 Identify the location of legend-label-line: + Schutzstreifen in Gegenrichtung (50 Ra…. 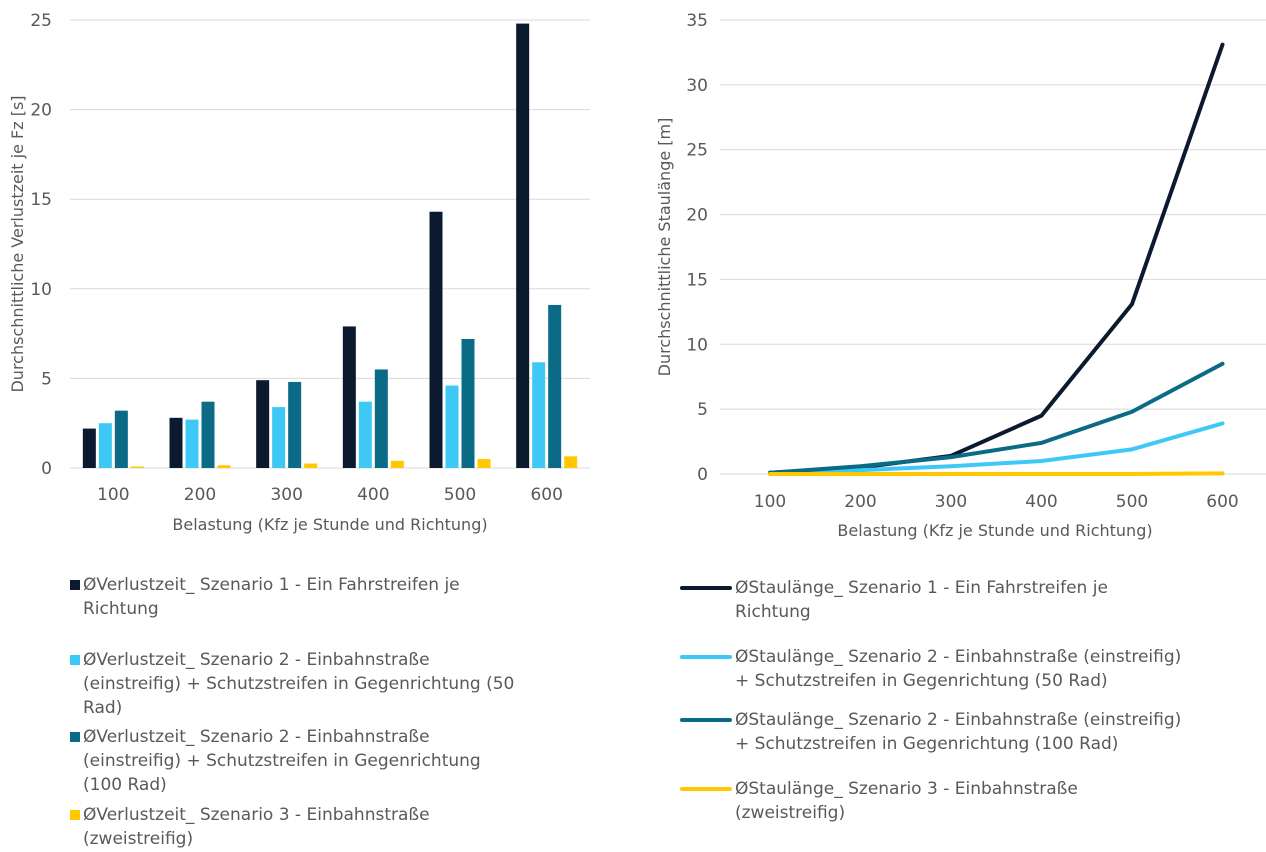
(921, 681).